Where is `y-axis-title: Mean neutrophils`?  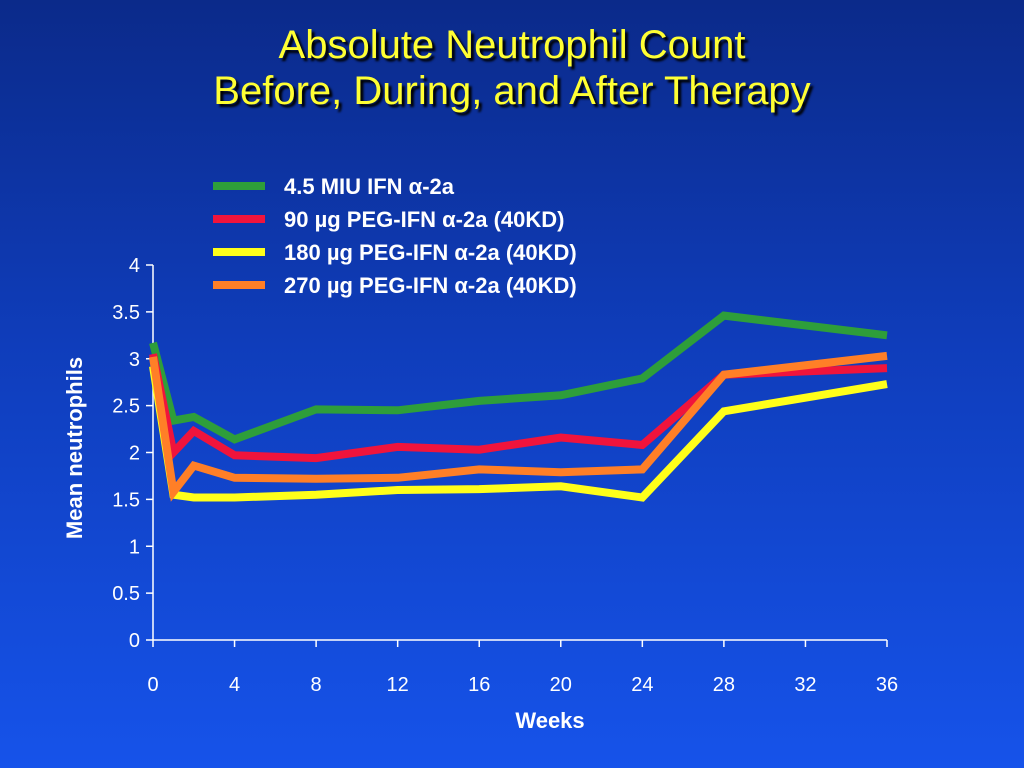 y-axis-title: Mean neutrophils is located at coordinates (74, 448).